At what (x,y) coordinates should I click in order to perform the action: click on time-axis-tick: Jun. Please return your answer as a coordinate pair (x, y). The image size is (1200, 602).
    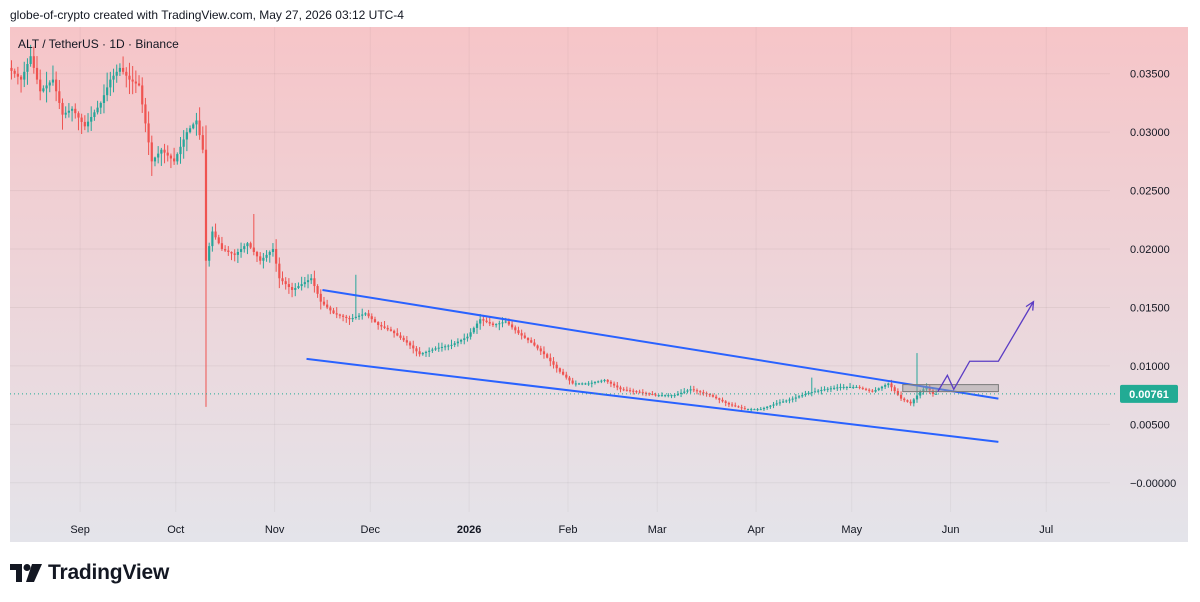
    Looking at the image, I should click on (951, 530).